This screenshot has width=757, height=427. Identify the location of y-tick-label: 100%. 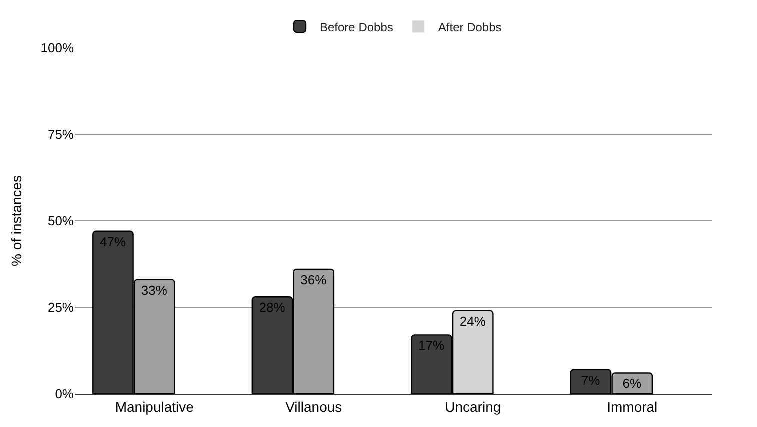
(57, 48).